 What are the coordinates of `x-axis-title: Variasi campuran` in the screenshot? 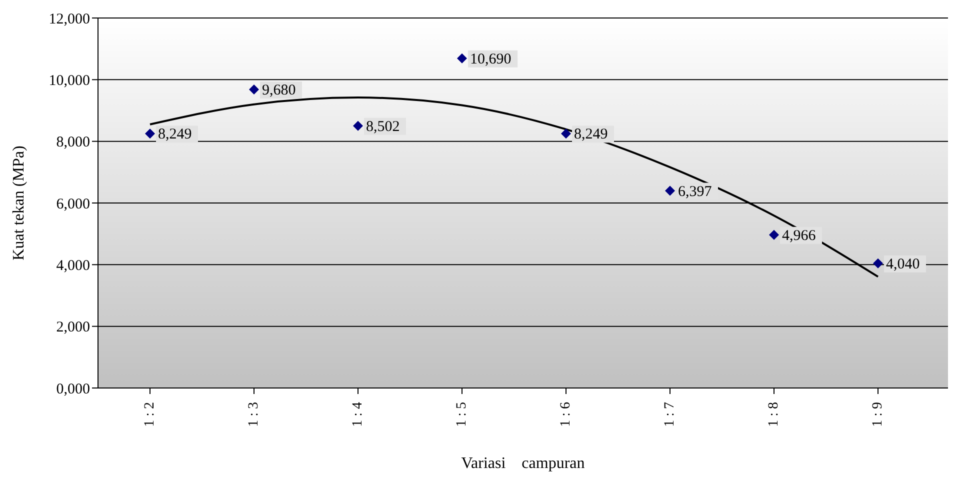 It's located at (523, 463).